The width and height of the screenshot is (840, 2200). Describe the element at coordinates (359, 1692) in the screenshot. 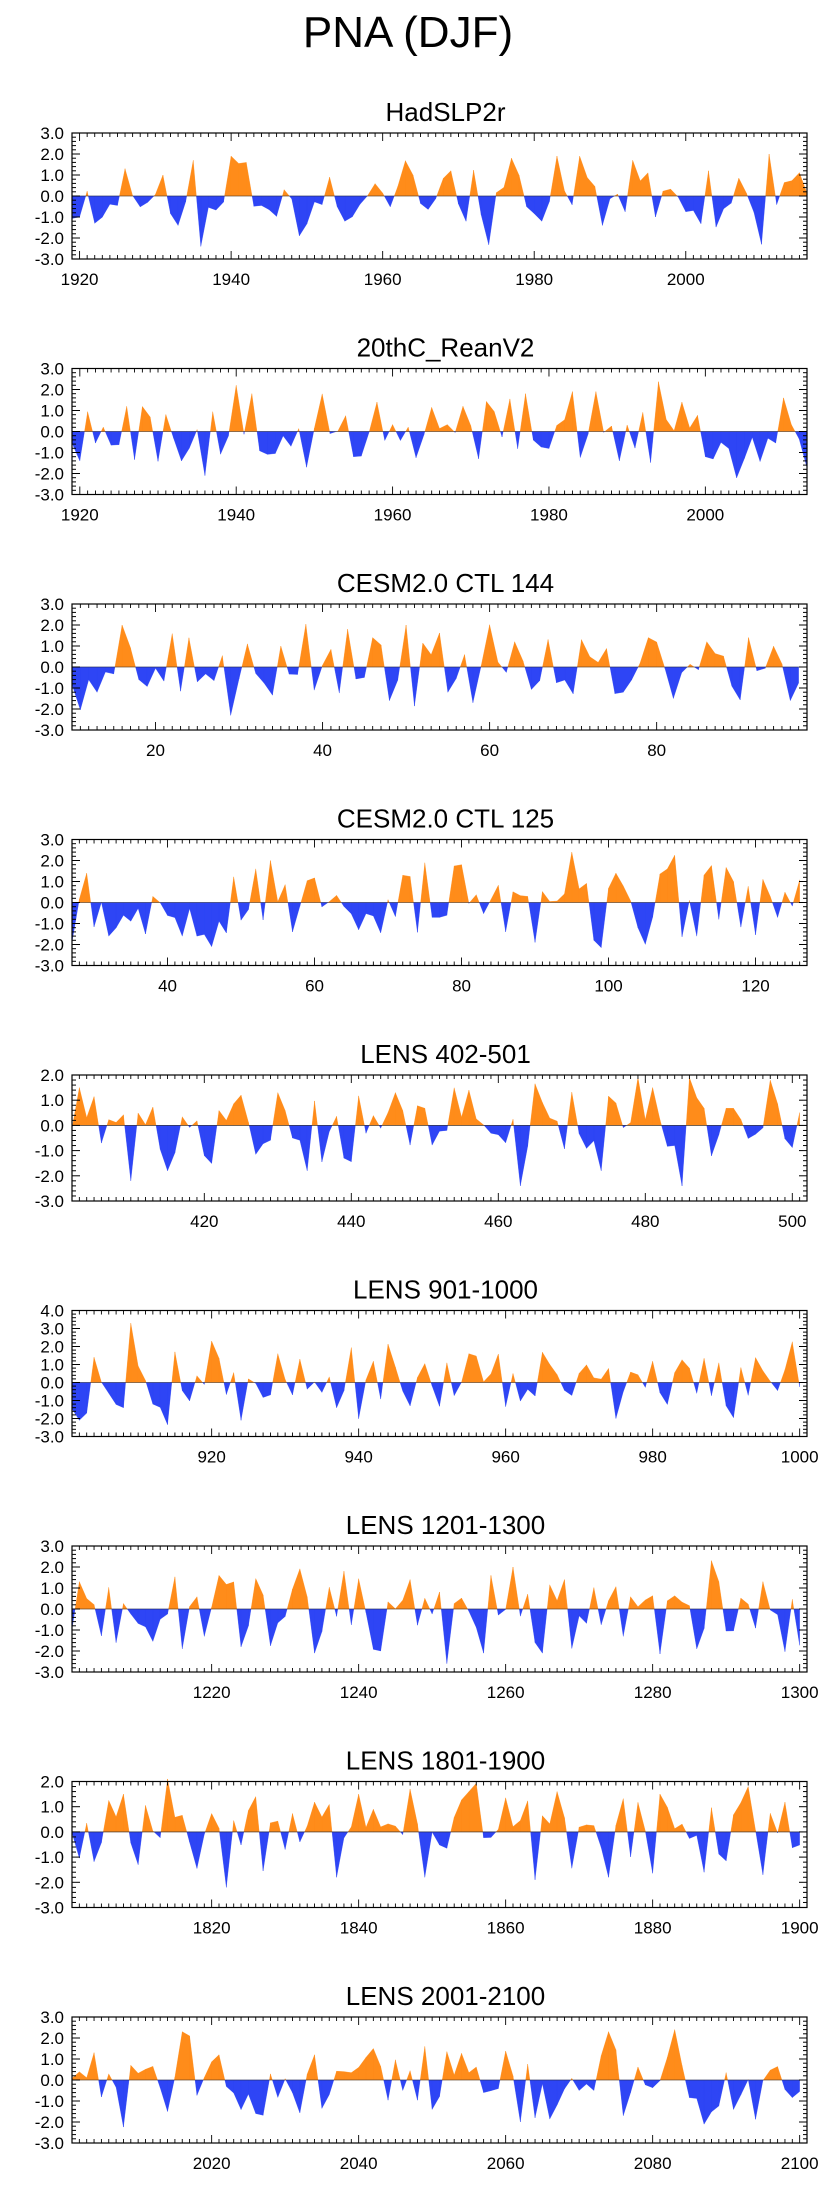

I see `x-tick-label: 1240` at that location.